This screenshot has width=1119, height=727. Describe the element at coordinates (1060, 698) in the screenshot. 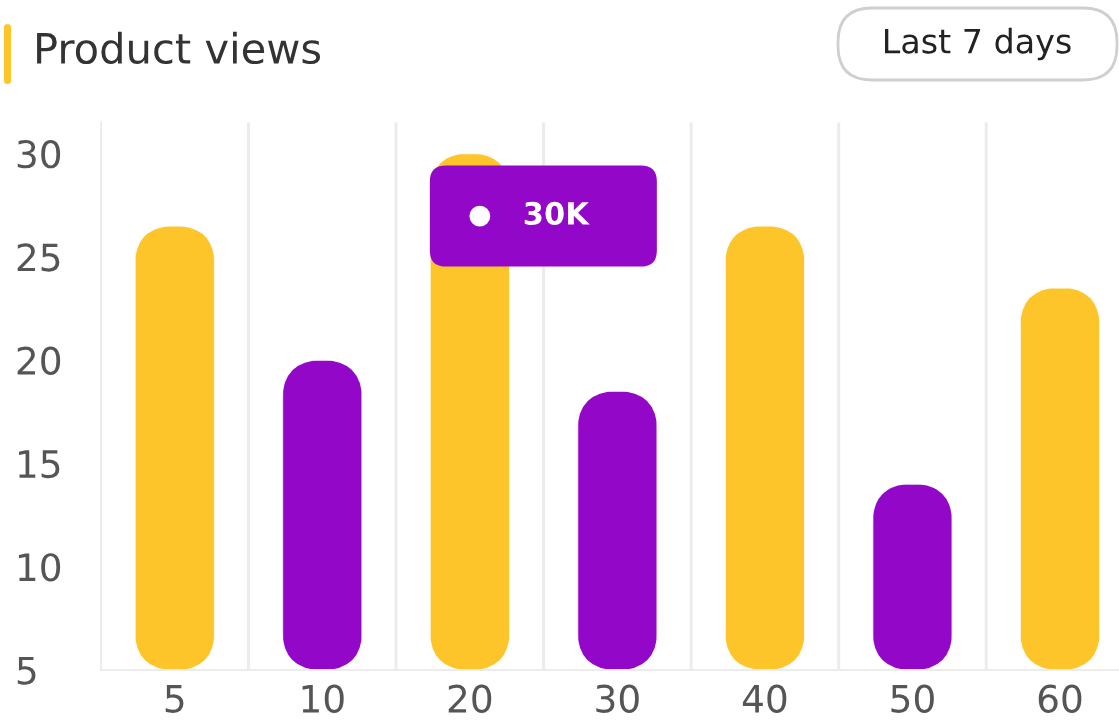

I see `x-tick-label: 60` at that location.